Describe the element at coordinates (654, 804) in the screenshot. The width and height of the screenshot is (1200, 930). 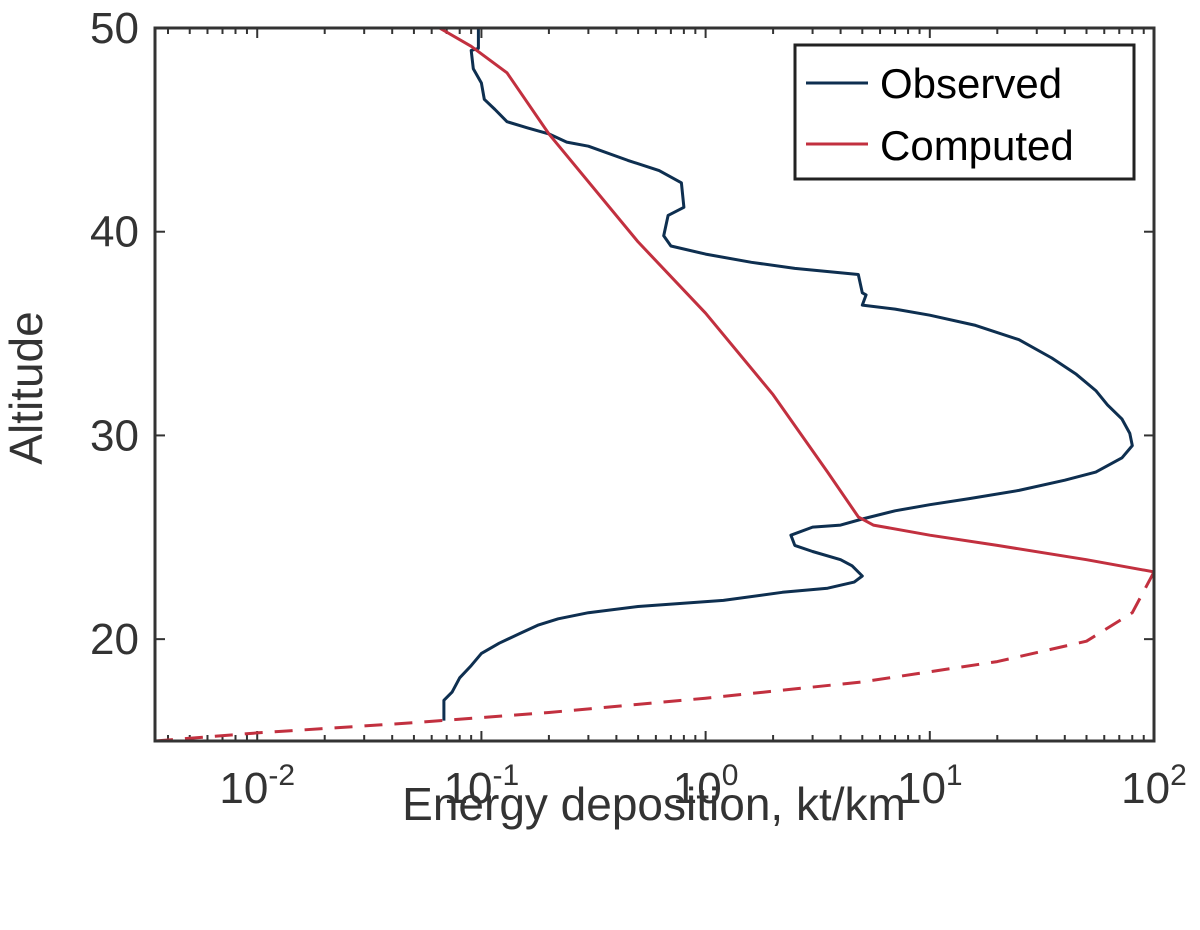
I see `x-axis-title: Energy deposition, kt/km` at that location.